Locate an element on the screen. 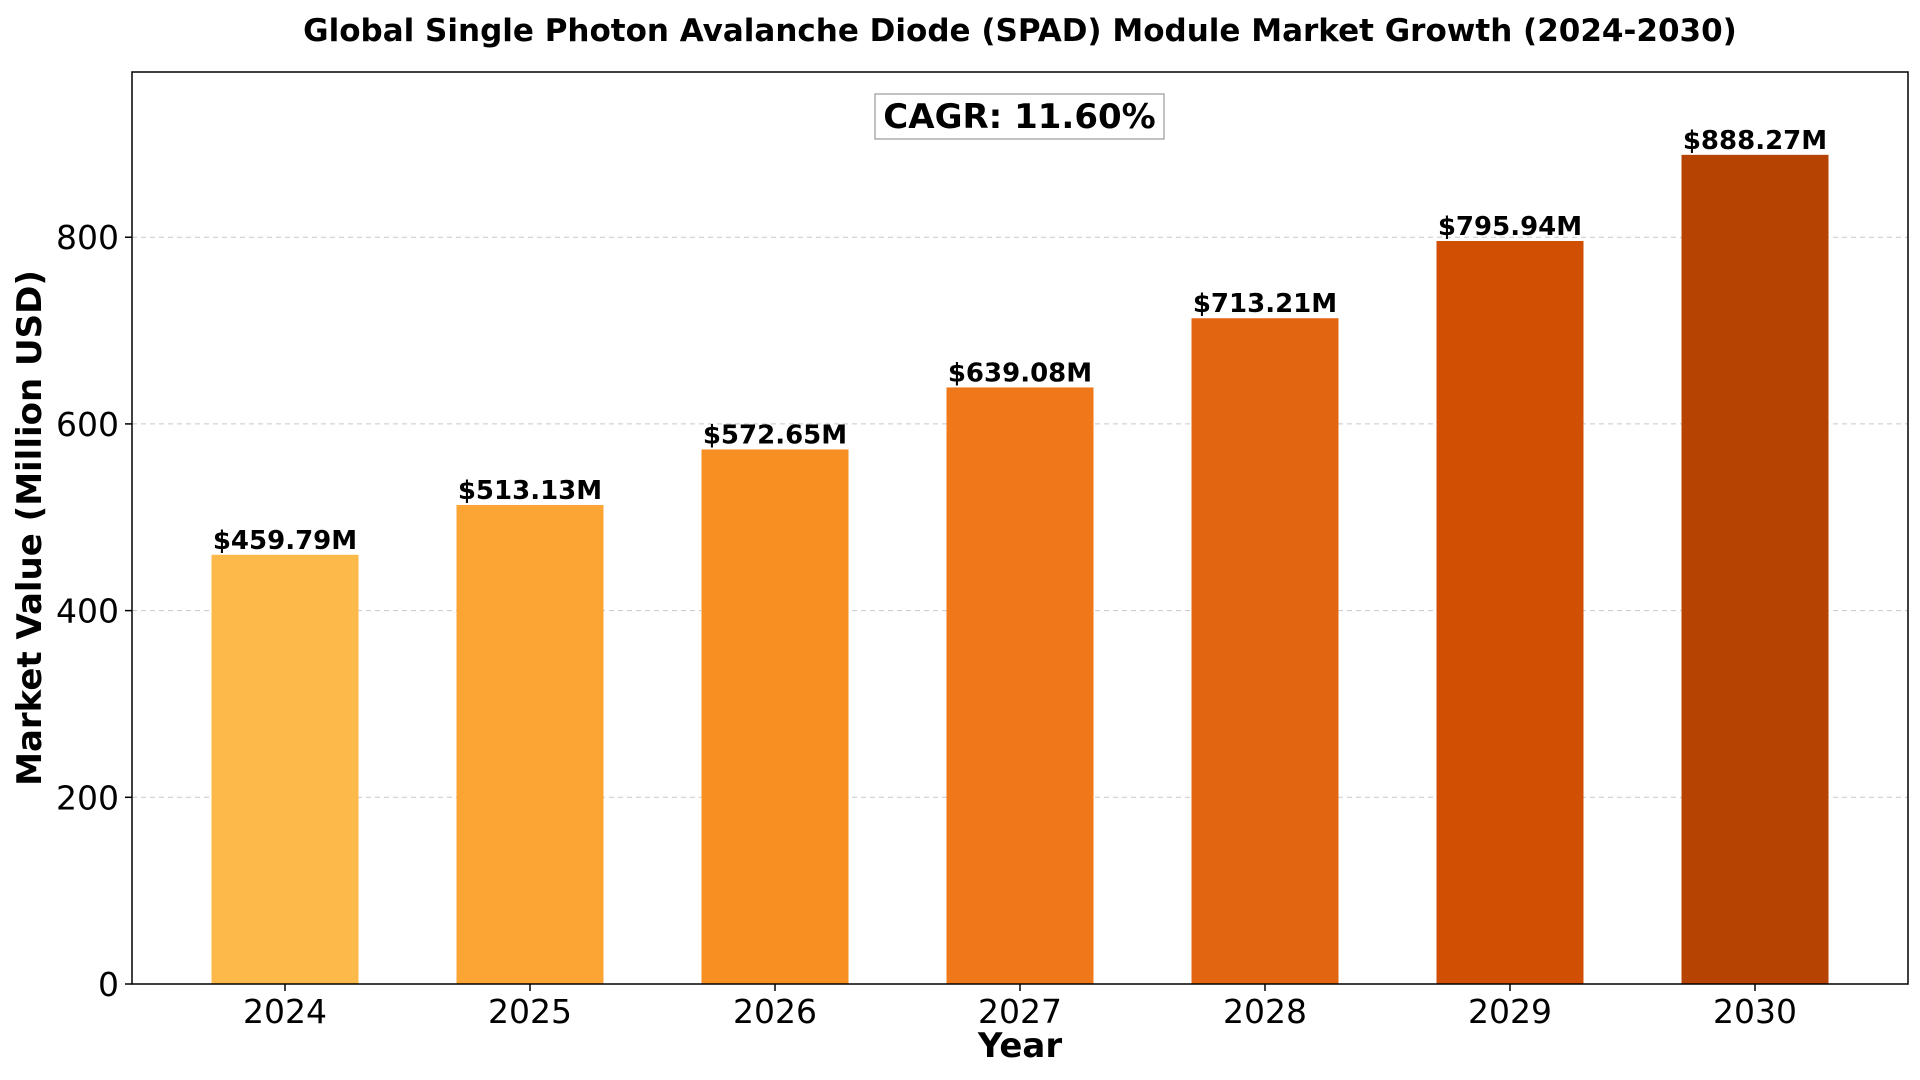  bar-value-label-2029: $795.94M is located at coordinates (1510, 227).